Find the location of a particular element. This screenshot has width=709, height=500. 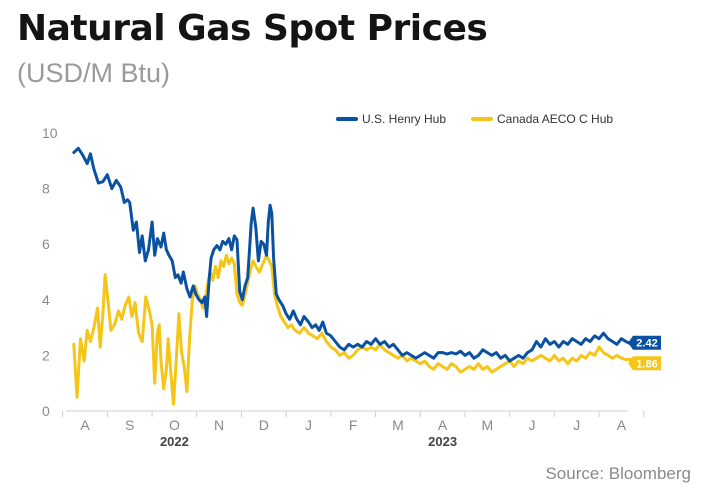

y-axis: 0 2 4 6 8 10 is located at coordinates (50, 272).